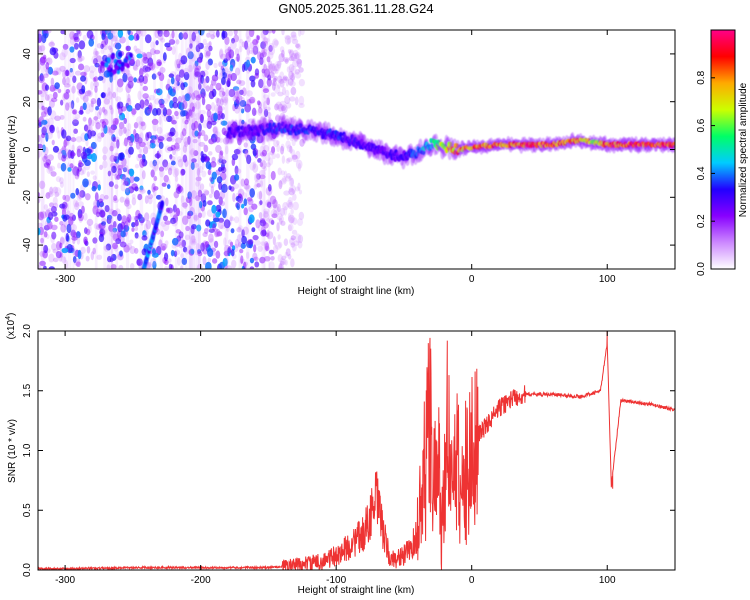 Image resolution: width=750 pixels, height=600 pixels. Describe the element at coordinates (336, 580) in the screenshot. I see `snr-x-tick-label: -100` at that location.